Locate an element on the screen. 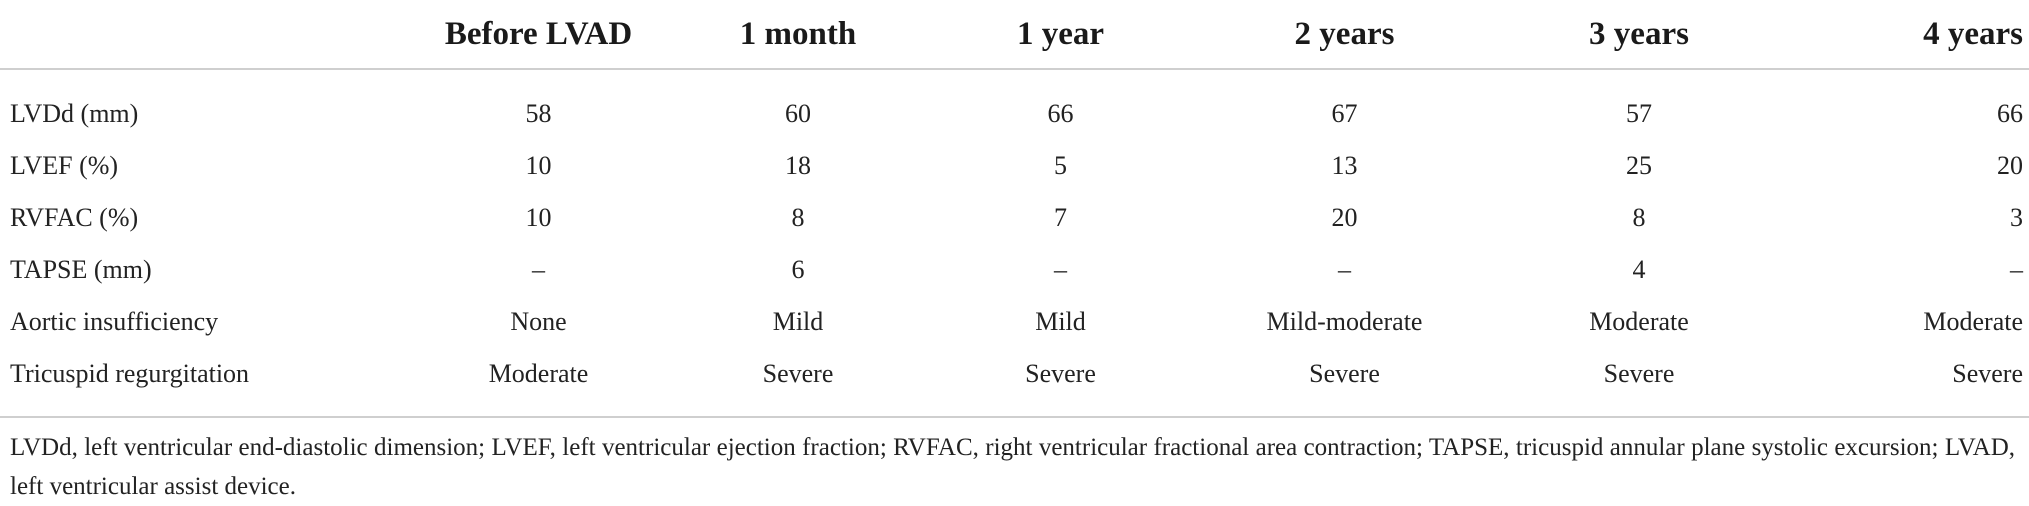 This screenshot has width=2029, height=506. table-row: LVDd (mm) 58 60 66 67 57 66 is located at coordinates (1014, 104).